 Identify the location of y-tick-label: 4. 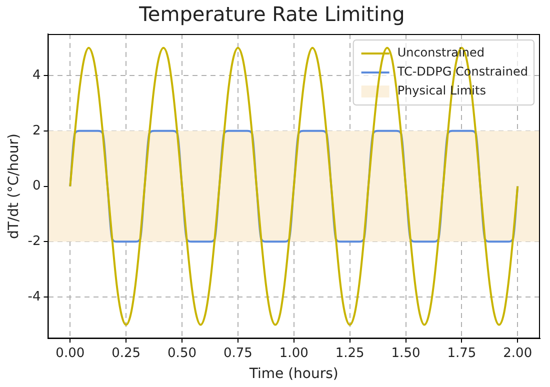
(36, 75).